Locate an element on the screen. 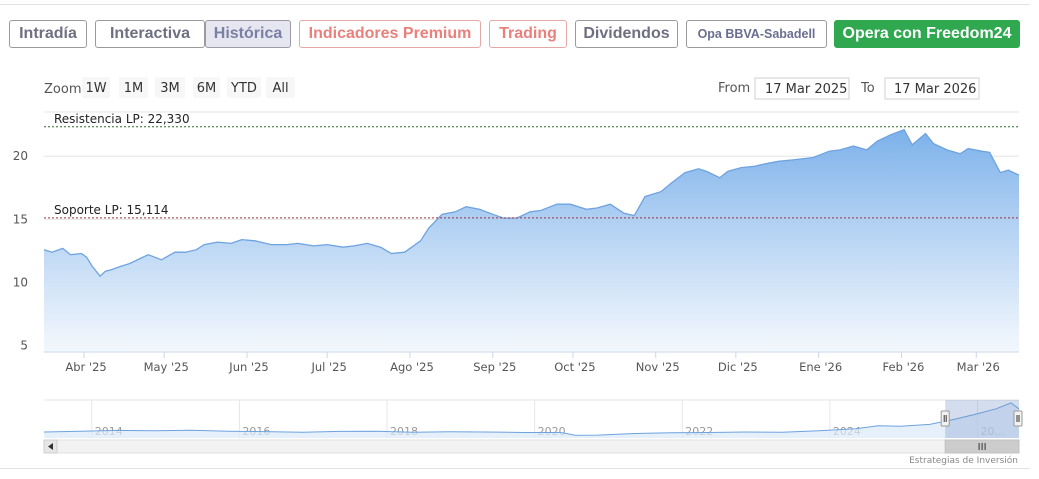  navigator-area is located at coordinates (531, 420).